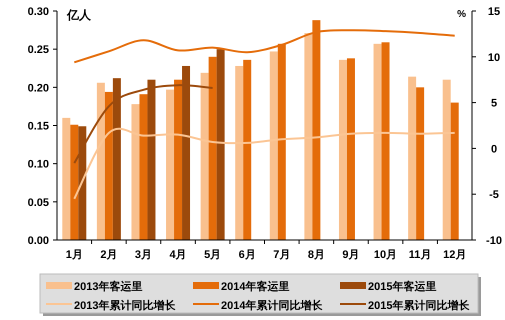 This screenshot has width=505, height=320. I want to click on y-tick-label: 0.20, so click(38, 88).